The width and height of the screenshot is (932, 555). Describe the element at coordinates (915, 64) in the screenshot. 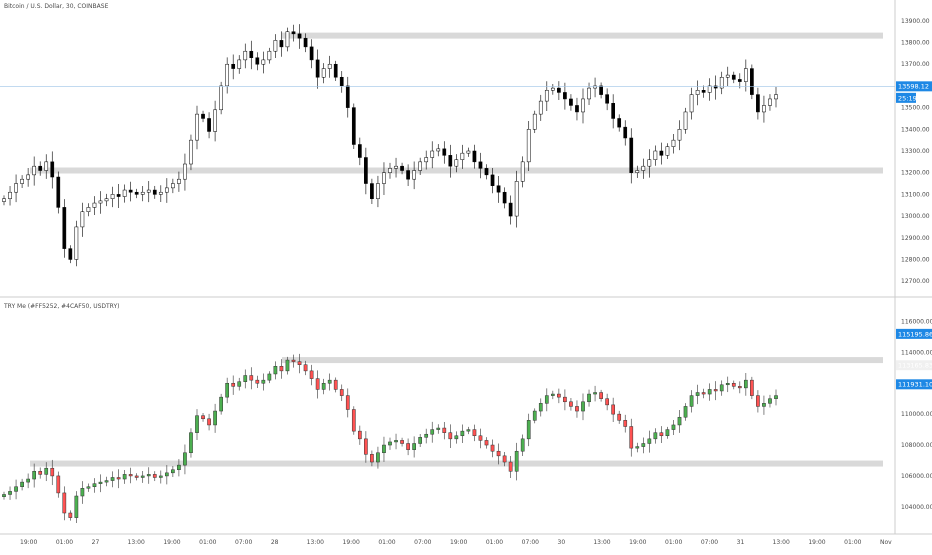

I see `top-ytick-13700: 13700.00` at that location.